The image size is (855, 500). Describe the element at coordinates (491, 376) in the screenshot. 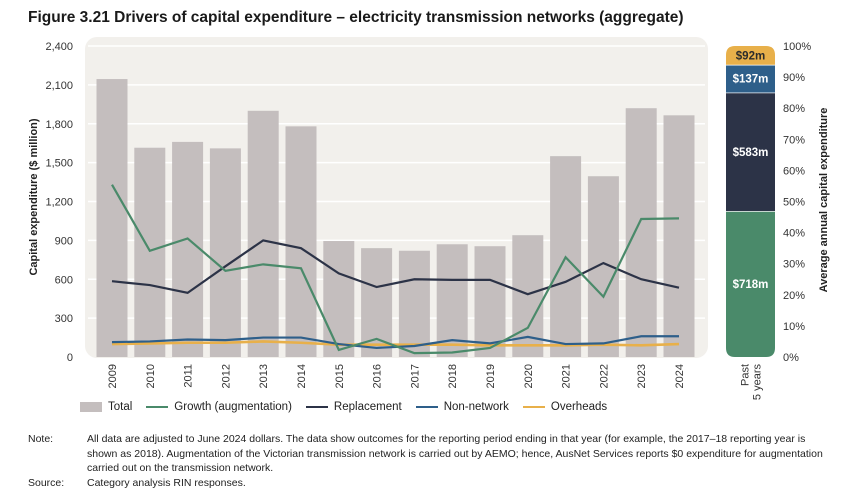

I see `x-tick-label: 2019` at that location.